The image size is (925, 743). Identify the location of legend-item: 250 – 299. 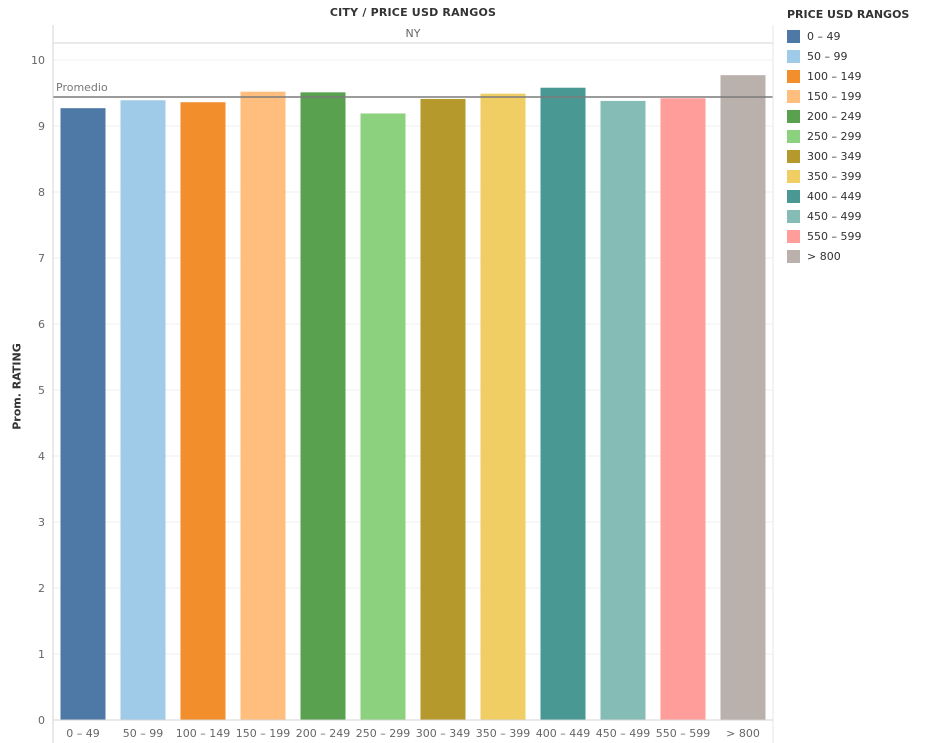
(854, 136).